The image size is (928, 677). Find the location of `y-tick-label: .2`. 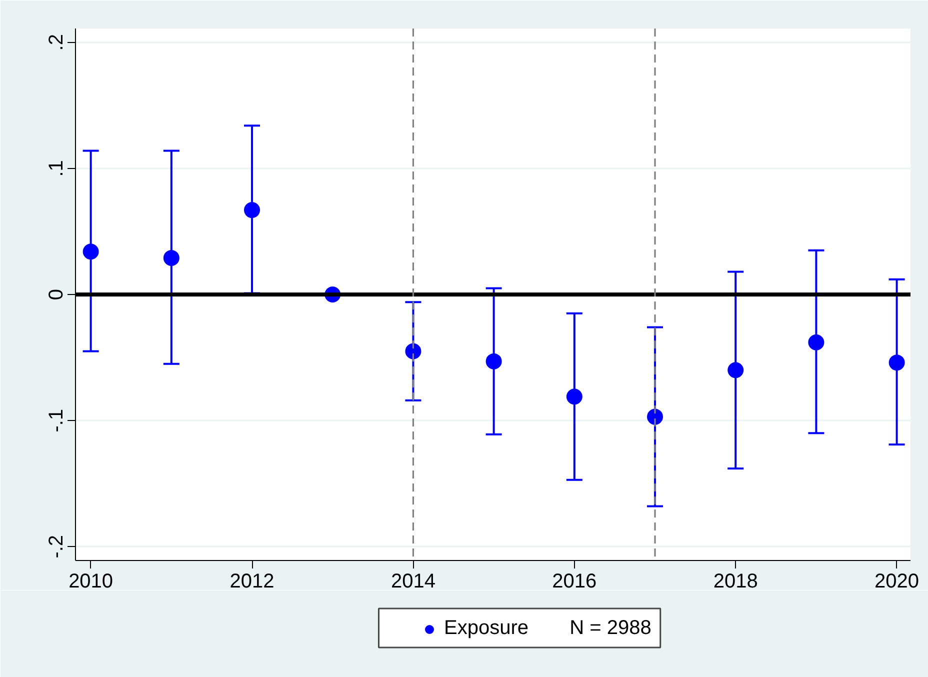

y-tick-label: .2 is located at coordinates (57, 42).